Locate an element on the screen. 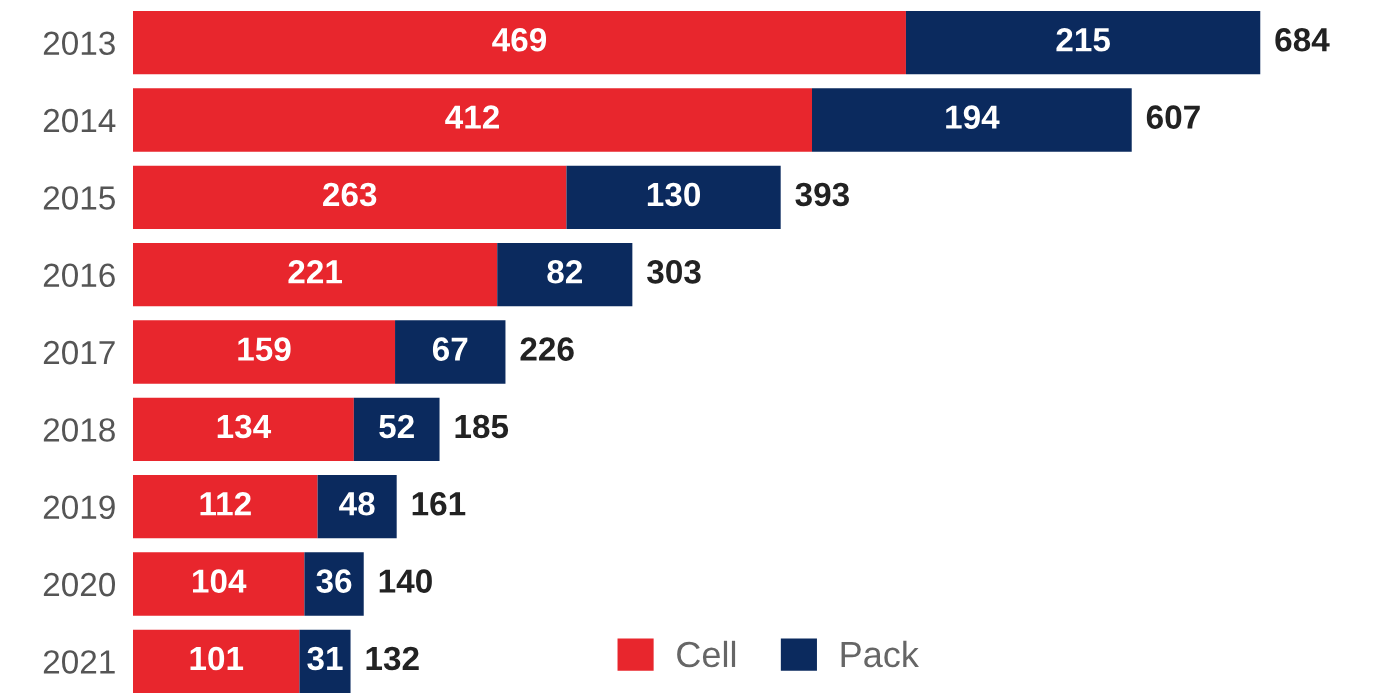 Image resolution: width=1373 pixels, height=700 pixels. data-label: 82 is located at coordinates (564, 272).